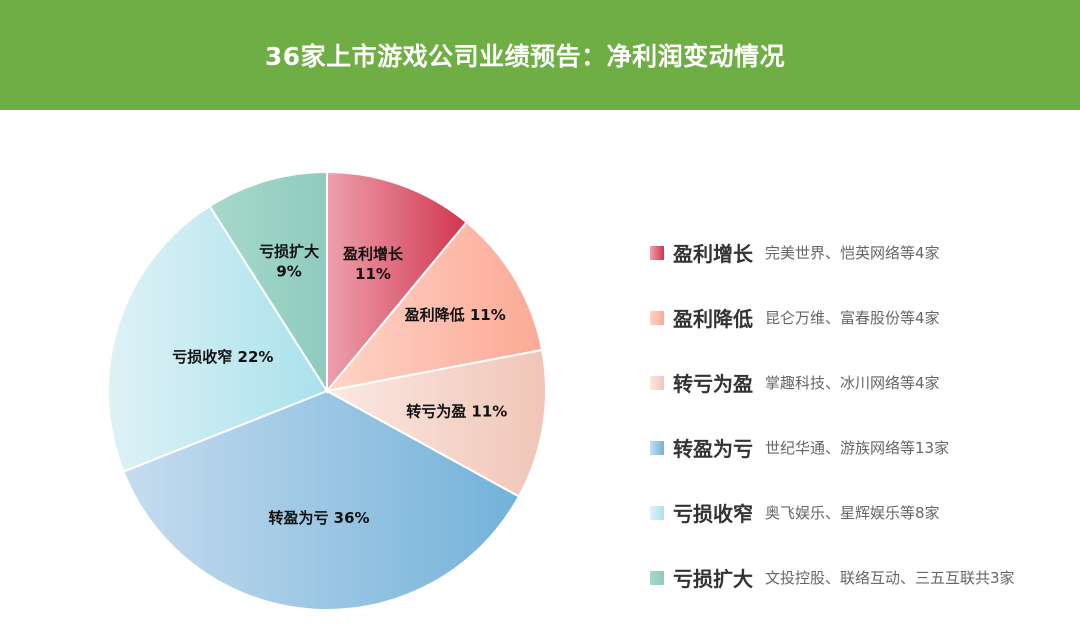 This screenshot has width=1080, height=624. What do you see at coordinates (852, 383) in the screenshot?
I see `legend-desc: 掌趣科技、冰川网络等4家` at bounding box center [852, 383].